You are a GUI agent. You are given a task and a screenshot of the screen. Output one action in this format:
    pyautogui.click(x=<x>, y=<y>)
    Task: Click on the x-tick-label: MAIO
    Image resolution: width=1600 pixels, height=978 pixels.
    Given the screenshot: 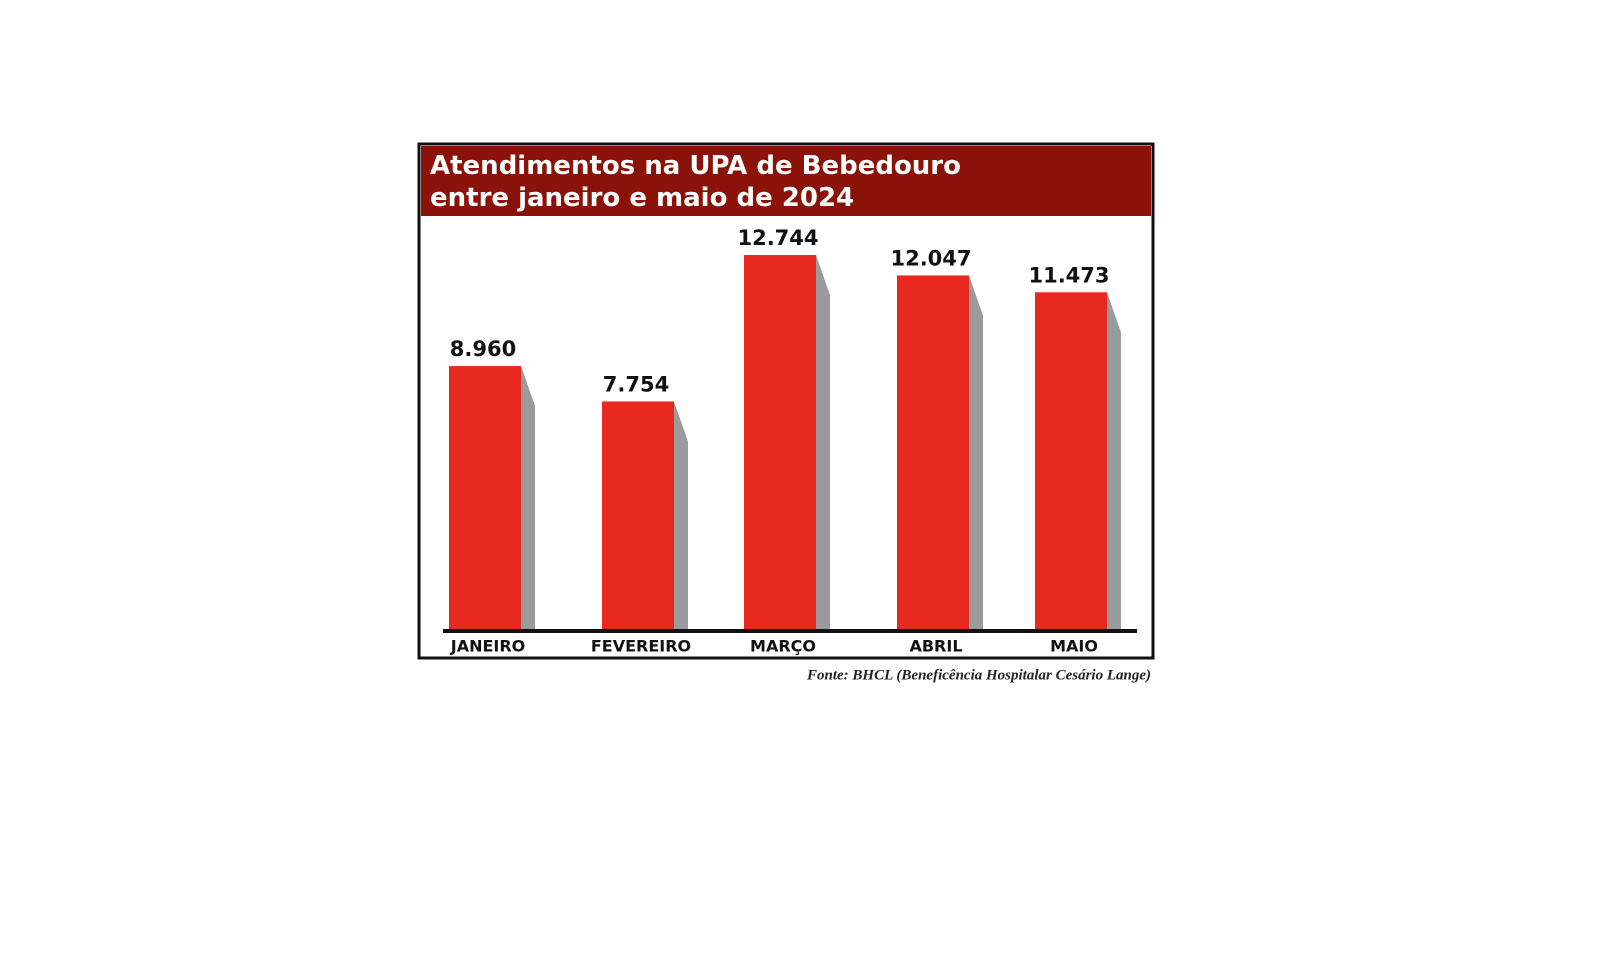 What is the action you would take?
    pyautogui.click(x=1074, y=646)
    